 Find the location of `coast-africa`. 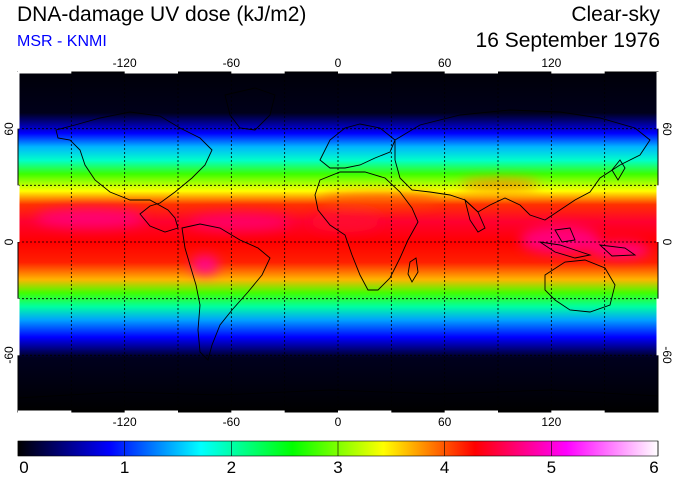

coast-africa is located at coordinates (366, 231).